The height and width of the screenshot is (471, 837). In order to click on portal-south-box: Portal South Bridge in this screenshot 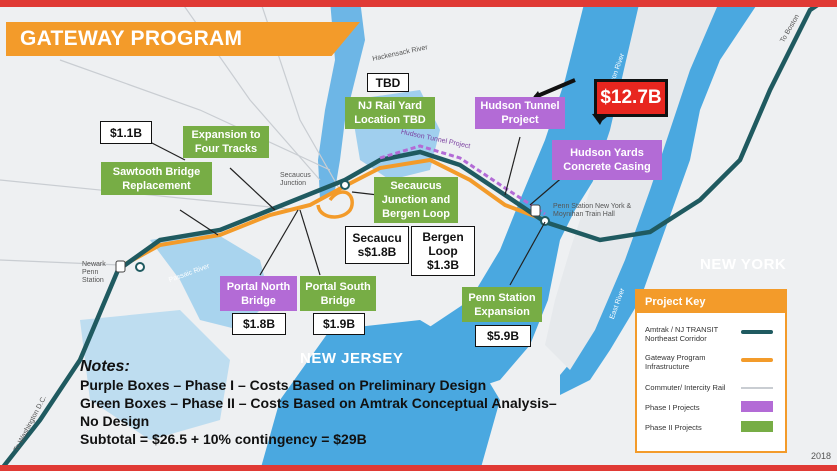, I will do `click(338, 293)`.